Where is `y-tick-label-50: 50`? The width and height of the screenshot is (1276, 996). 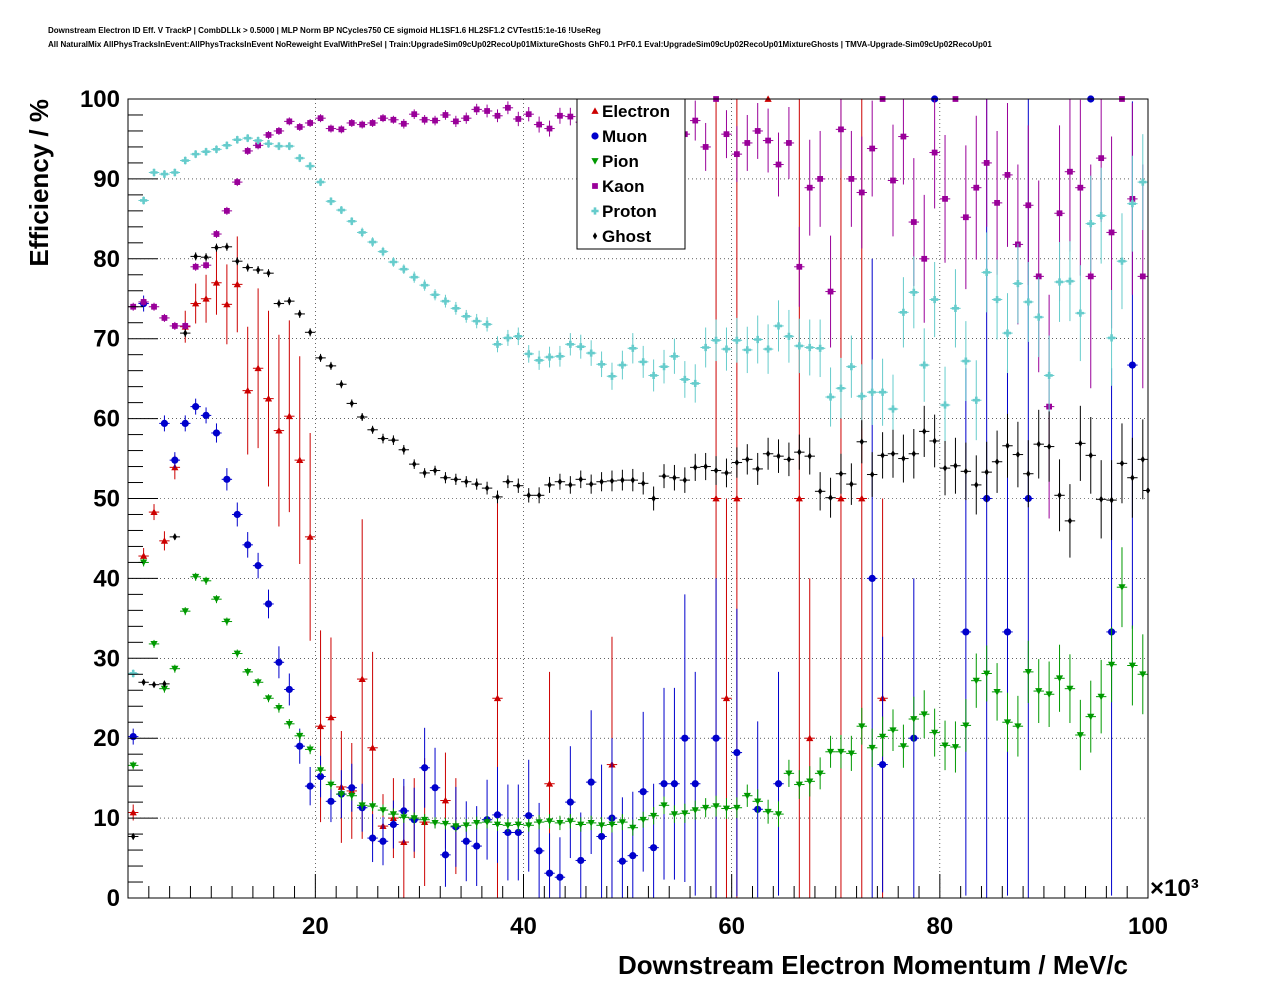 y-tick-label-50: 50 is located at coordinates (106, 499).